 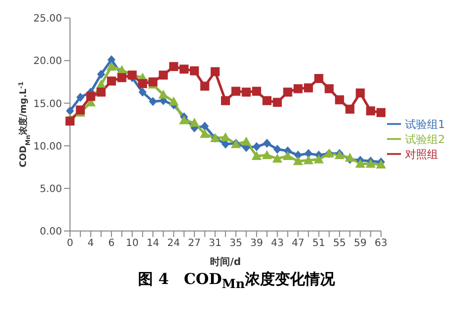 What do you see at coordinates (298, 244) in the screenshot?
I see `x-tick-label: 47` at bounding box center [298, 244].